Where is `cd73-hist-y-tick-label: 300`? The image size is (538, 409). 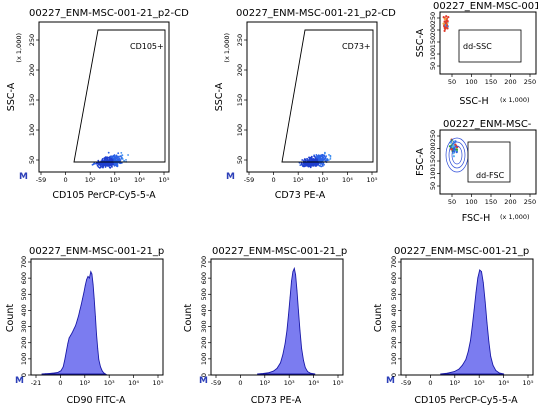
cd73-hist-y-tick-label: 300 is located at coordinates (204, 326).